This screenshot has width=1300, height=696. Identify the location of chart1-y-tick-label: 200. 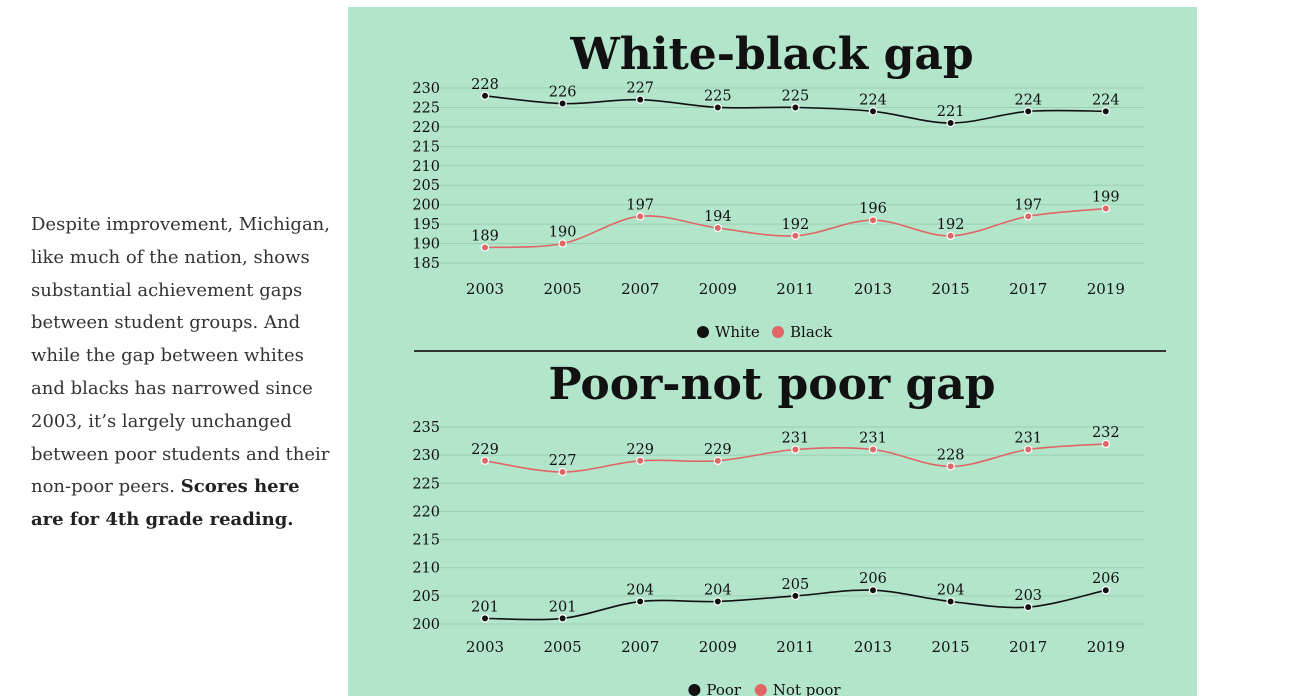
(426, 206).